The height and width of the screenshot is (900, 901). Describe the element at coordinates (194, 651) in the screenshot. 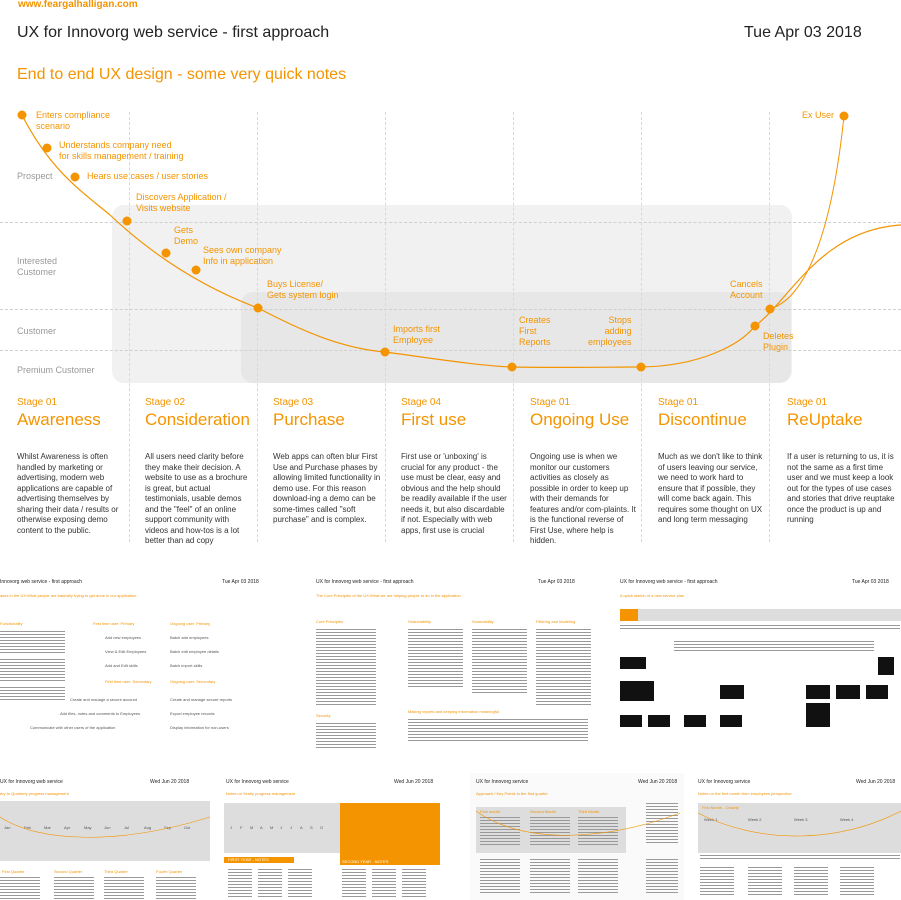

I see `thumbnail-item: Batch edit employee details` at that location.